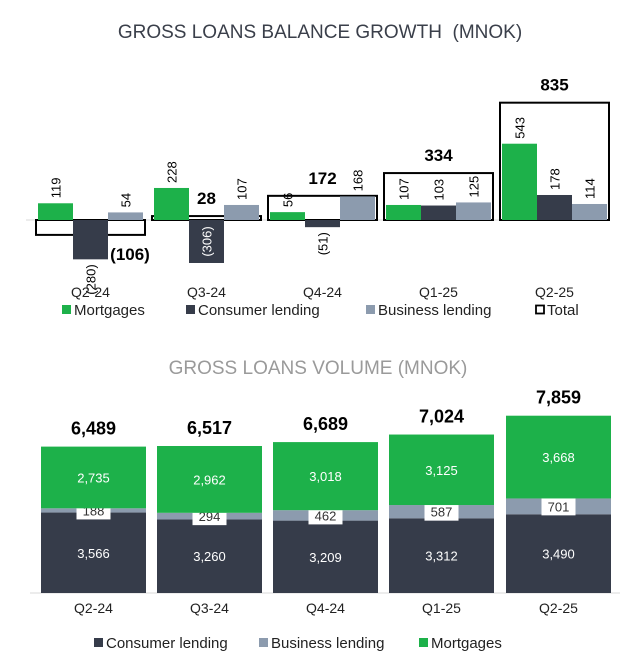 The height and width of the screenshot is (660, 627). I want to click on total-value-label: 6,689, so click(325, 424).